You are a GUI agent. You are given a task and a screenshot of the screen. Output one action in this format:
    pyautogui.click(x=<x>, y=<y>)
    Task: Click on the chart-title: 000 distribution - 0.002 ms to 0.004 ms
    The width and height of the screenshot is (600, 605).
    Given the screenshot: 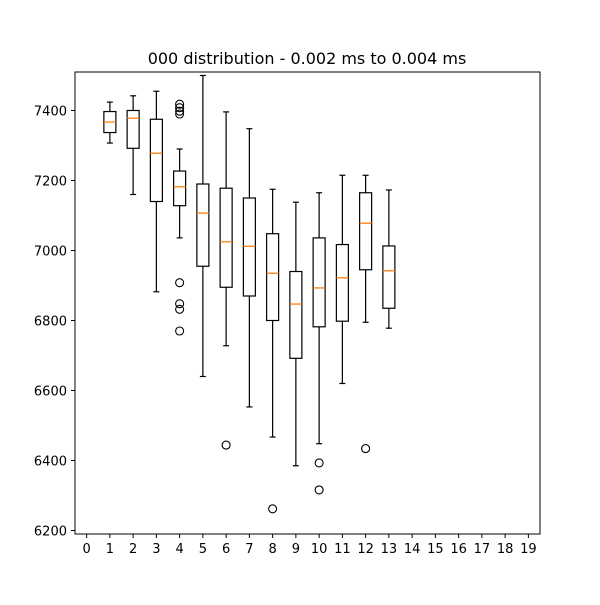 What is the action you would take?
    pyautogui.click(x=307, y=58)
    